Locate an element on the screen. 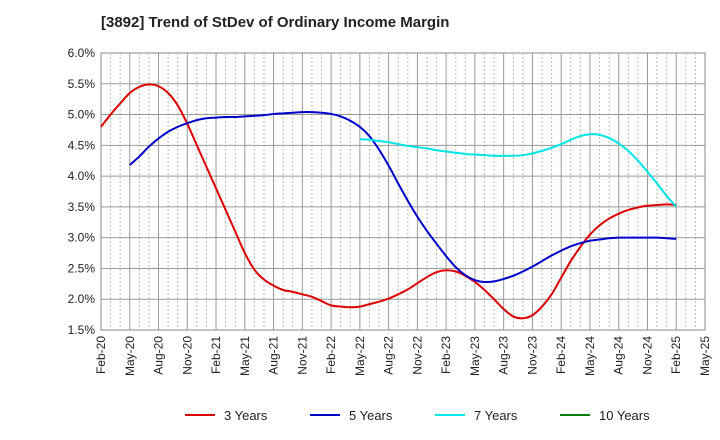  y-tick-label: 2.0% is located at coordinates (82, 299).